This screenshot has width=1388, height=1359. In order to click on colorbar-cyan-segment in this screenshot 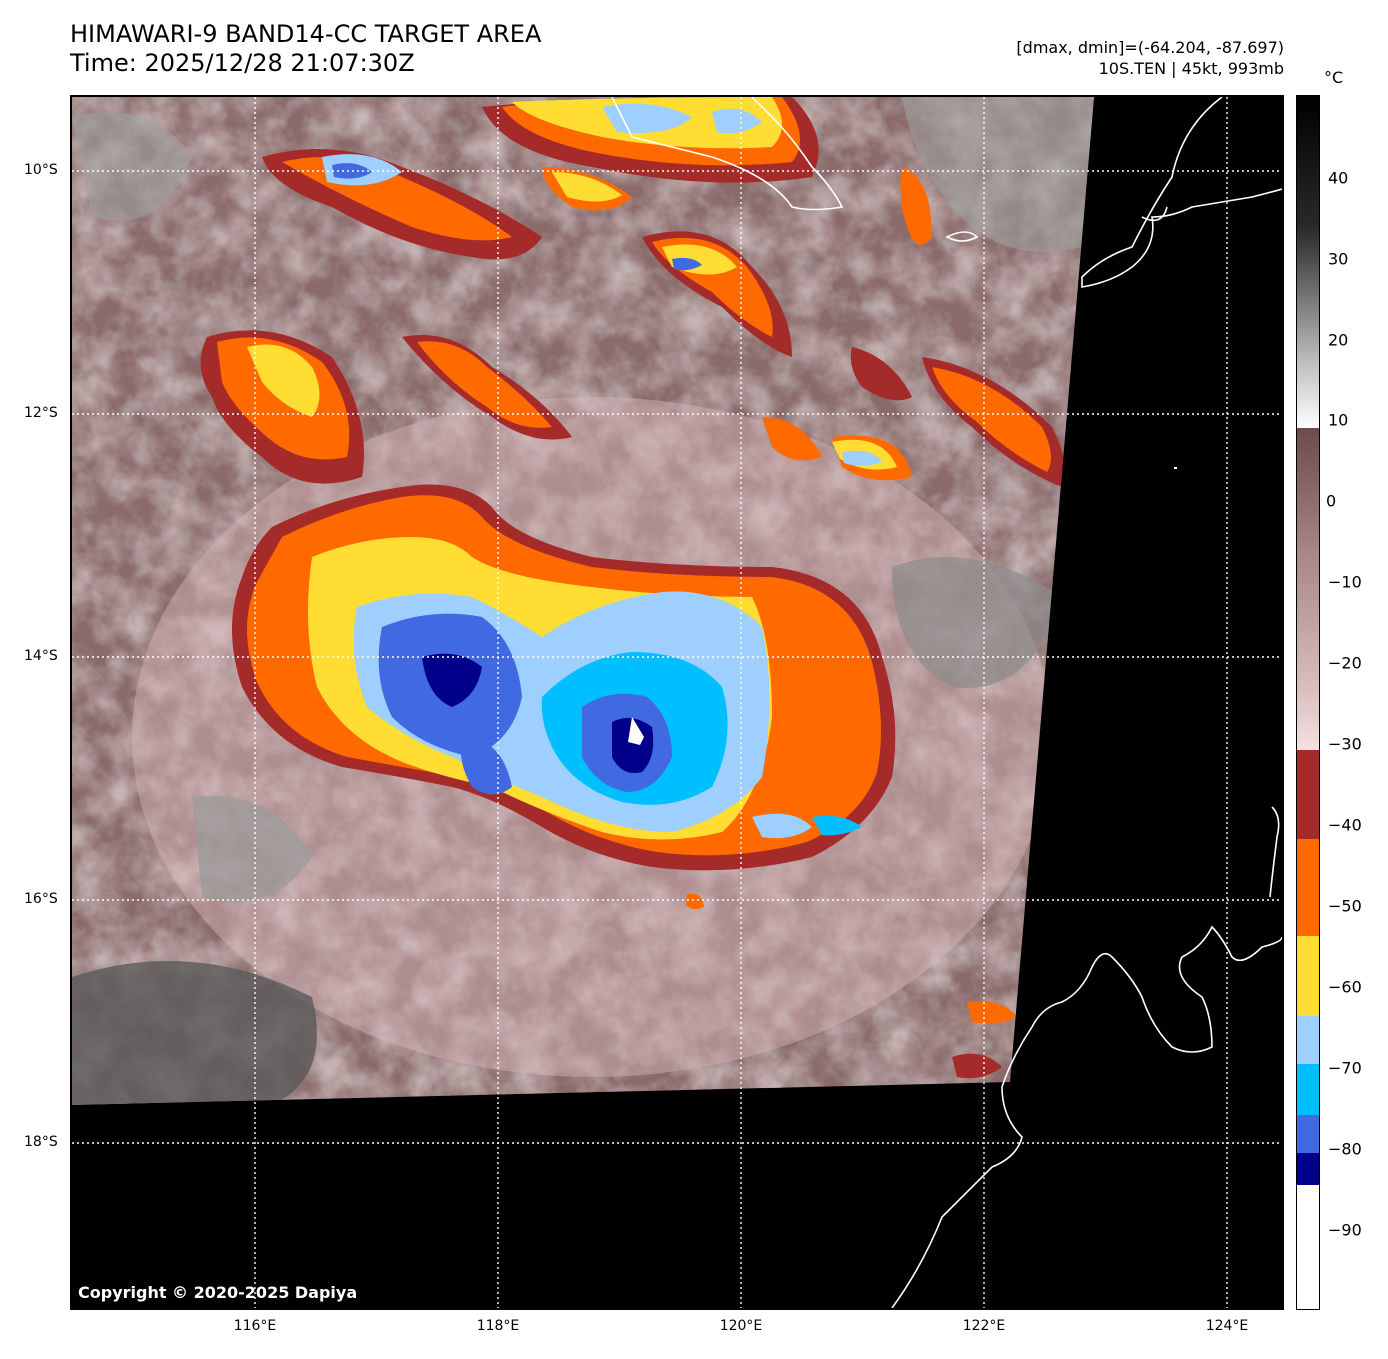, I will do `click(1308, 1089)`.